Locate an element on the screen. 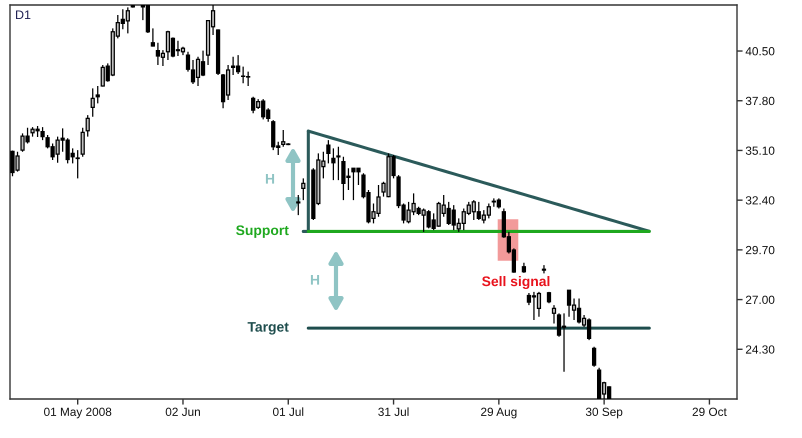  x-tick-label: 30 Sep is located at coordinates (604, 413).